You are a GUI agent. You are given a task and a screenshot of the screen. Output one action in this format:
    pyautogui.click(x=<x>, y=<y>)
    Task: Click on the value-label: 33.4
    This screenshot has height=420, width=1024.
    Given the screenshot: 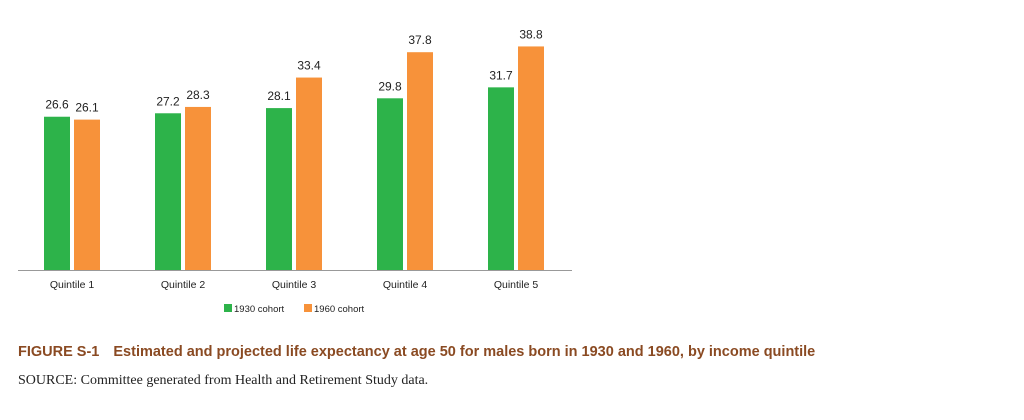 What is the action you would take?
    pyautogui.click(x=309, y=66)
    